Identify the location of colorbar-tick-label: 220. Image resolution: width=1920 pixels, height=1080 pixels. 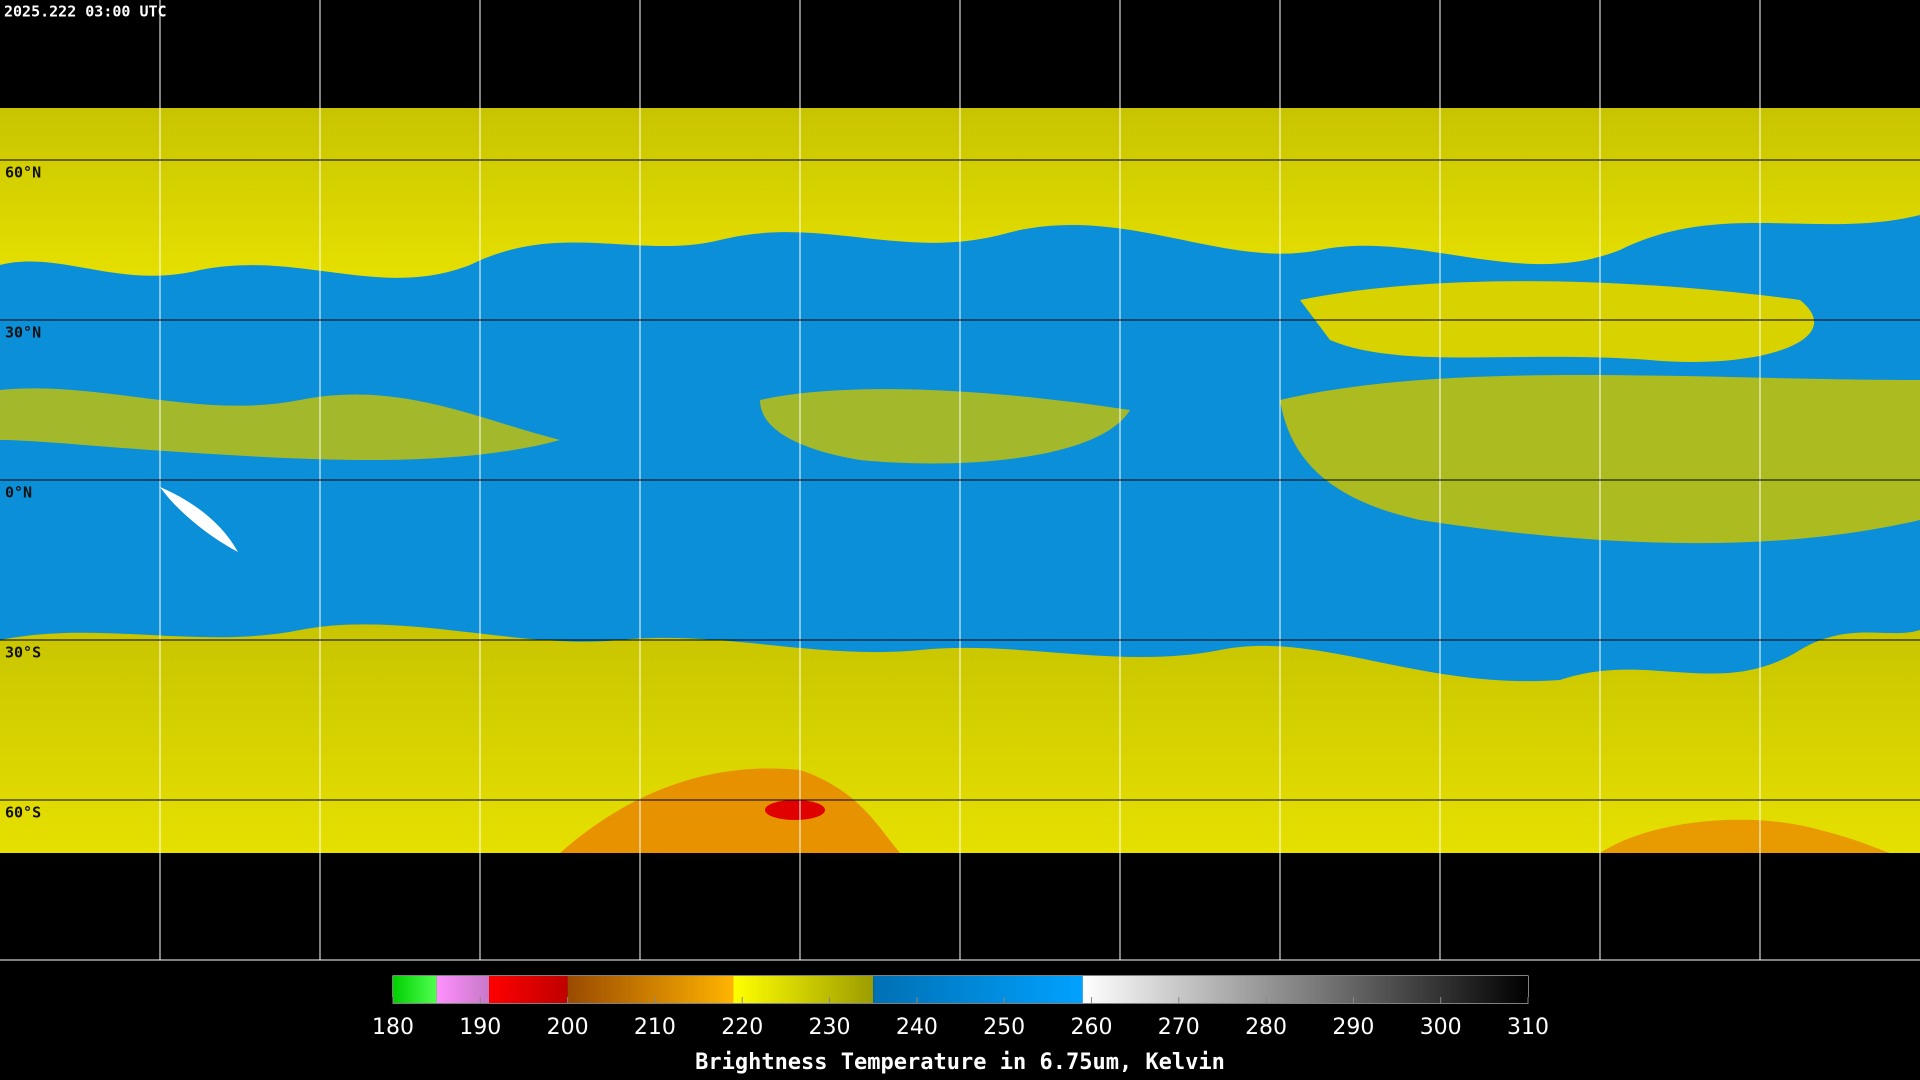
(742, 1027).